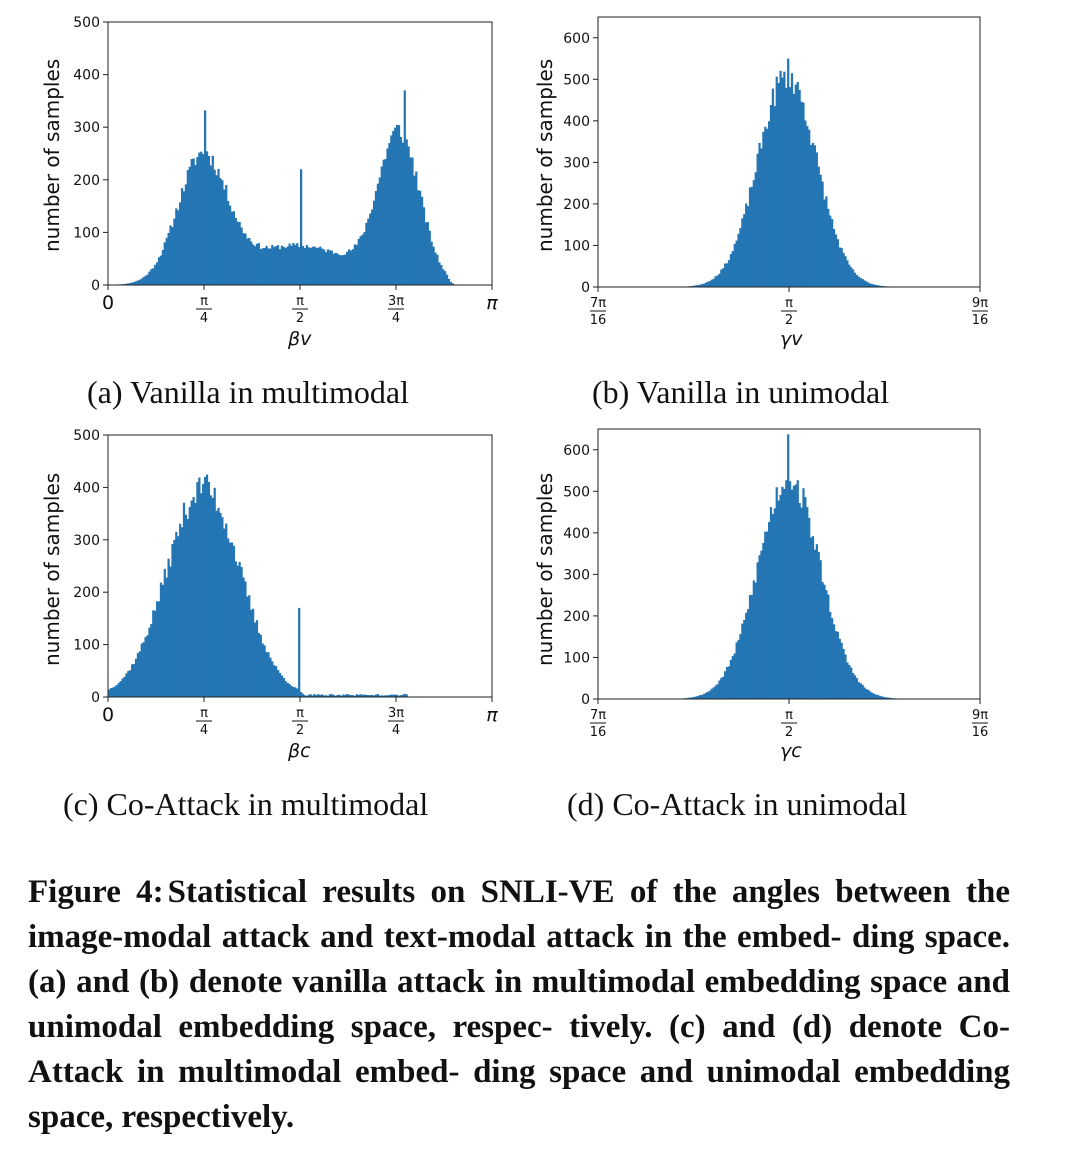 The height and width of the screenshot is (1149, 1066). What do you see at coordinates (300, 301) in the screenshot?
I see `x-tick-label-numerator: π` at bounding box center [300, 301].